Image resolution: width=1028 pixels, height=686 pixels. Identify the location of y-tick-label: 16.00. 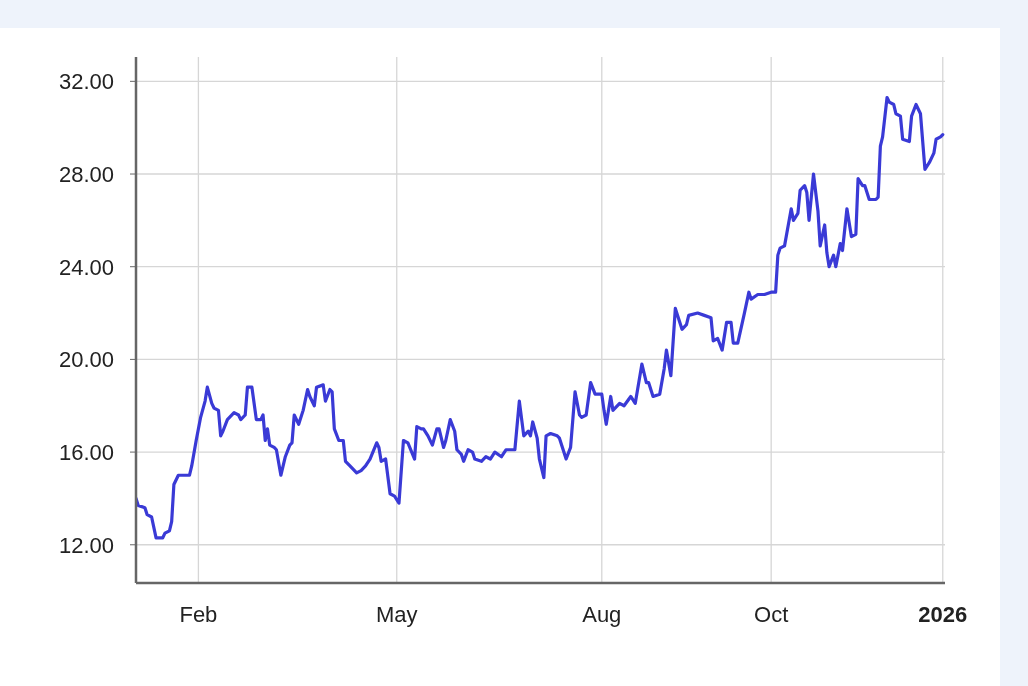
(86, 452).